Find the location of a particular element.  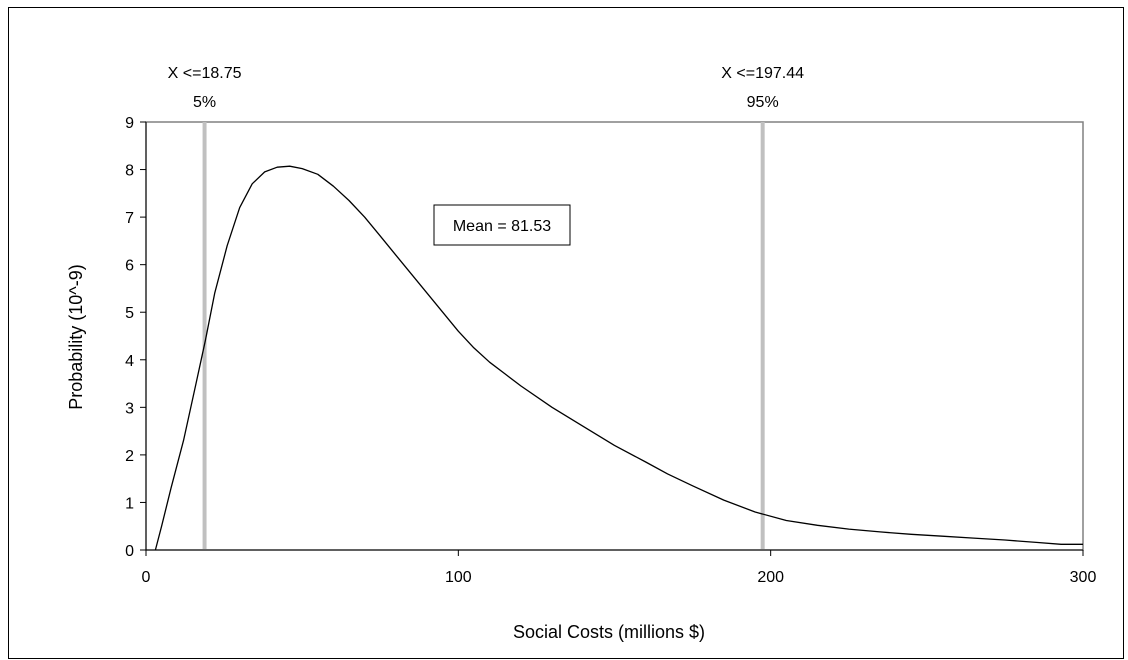

x-tick-label: 300 is located at coordinates (1083, 577).